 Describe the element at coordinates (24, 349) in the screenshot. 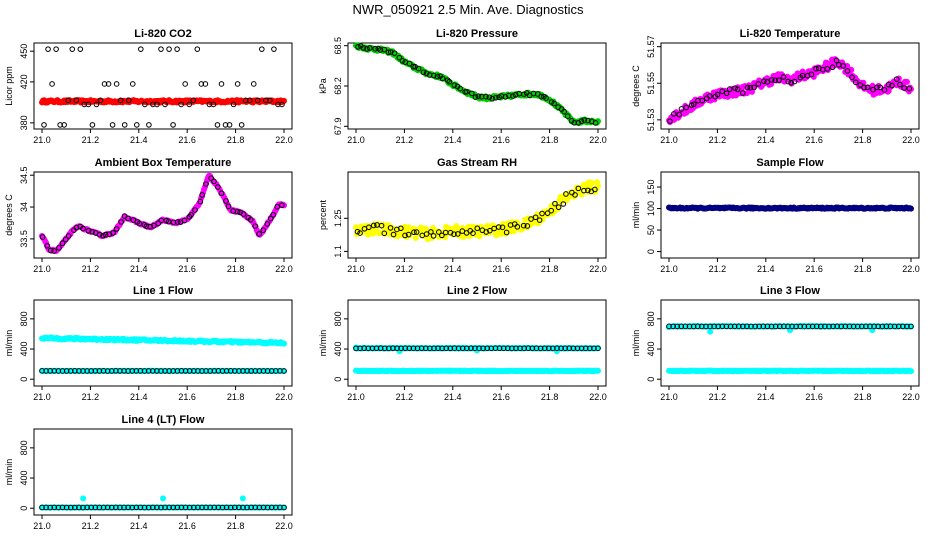

I see `y-tick-label: 400` at that location.